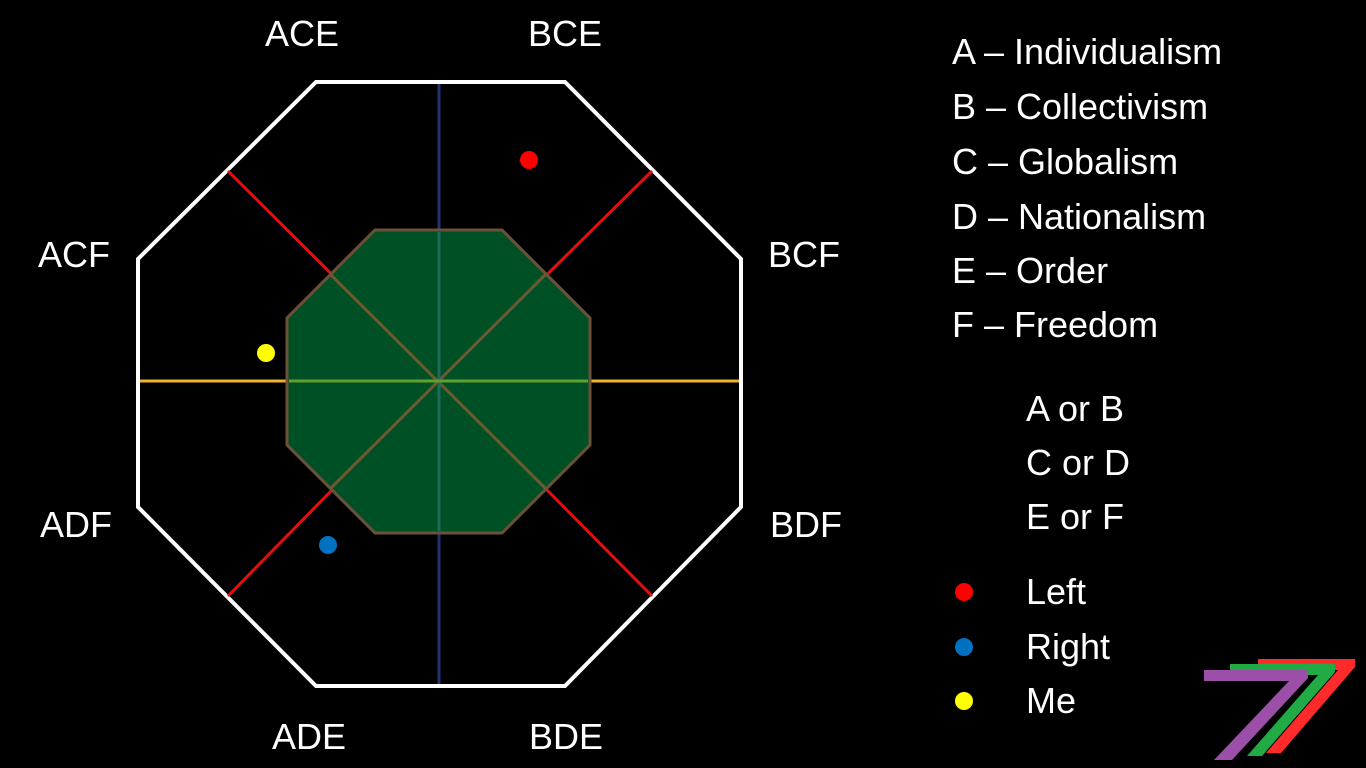 This screenshot has width=1366, height=768. I want to click on legend-definition-e: E – Order, so click(1030, 270).